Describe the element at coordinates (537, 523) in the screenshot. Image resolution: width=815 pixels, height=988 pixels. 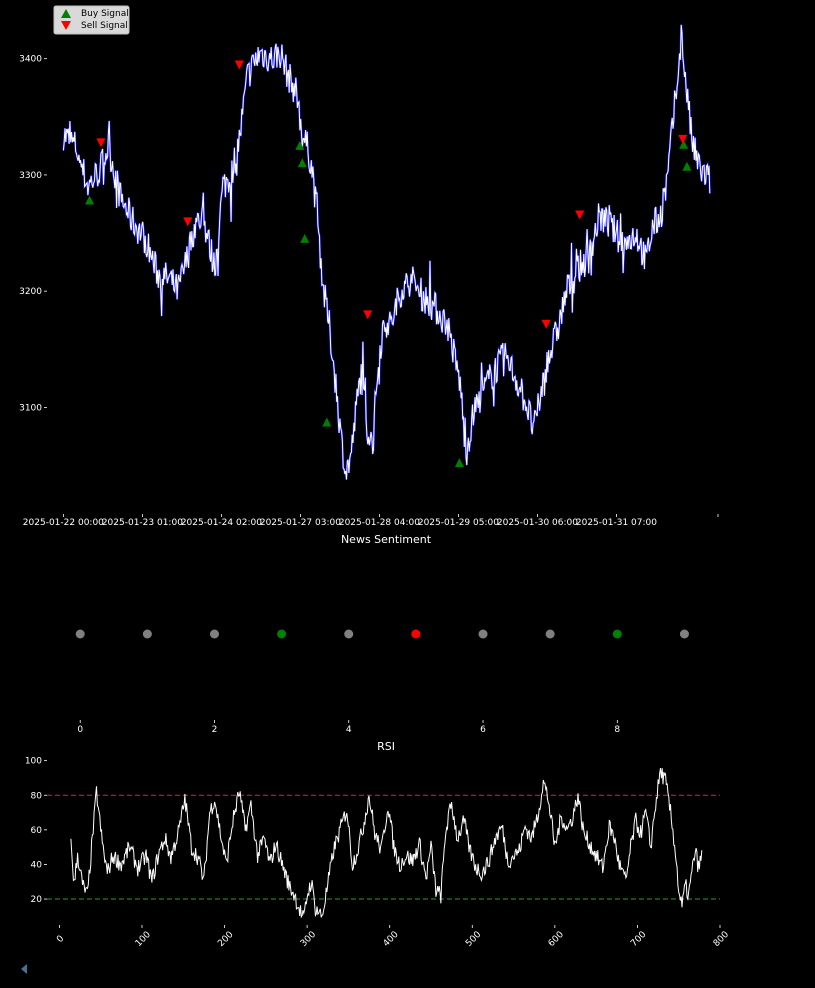
I see `price-x-tick-label: 2025-01-30 06:00` at that location.